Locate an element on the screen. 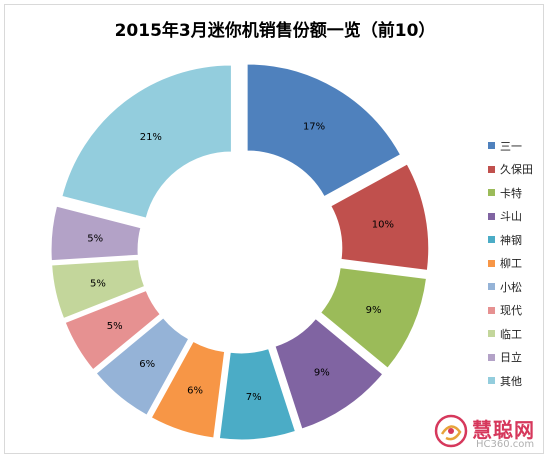  legend-item: 其他 is located at coordinates (518, 381).